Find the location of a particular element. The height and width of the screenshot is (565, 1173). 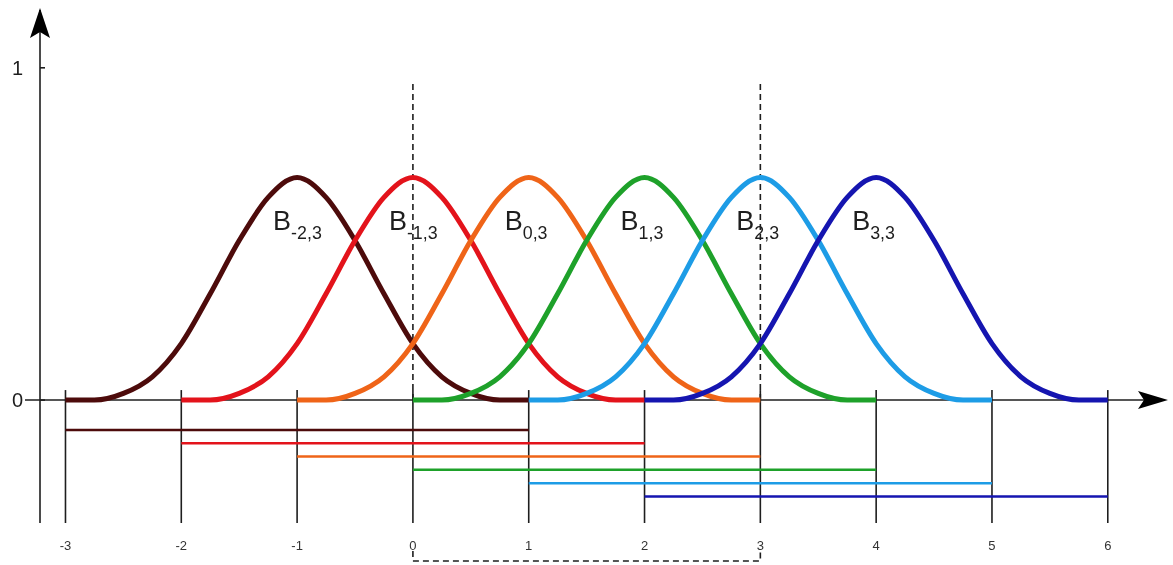

x-tick-label: 5 is located at coordinates (992, 545).